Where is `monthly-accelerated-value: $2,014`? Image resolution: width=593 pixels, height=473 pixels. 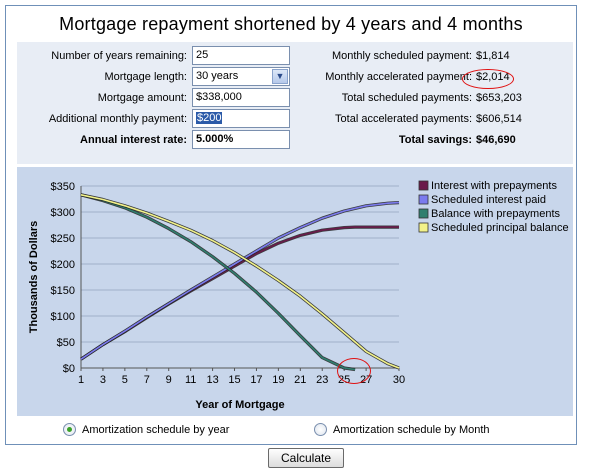
monthly-accelerated-value: $2,014 is located at coordinates (493, 77).